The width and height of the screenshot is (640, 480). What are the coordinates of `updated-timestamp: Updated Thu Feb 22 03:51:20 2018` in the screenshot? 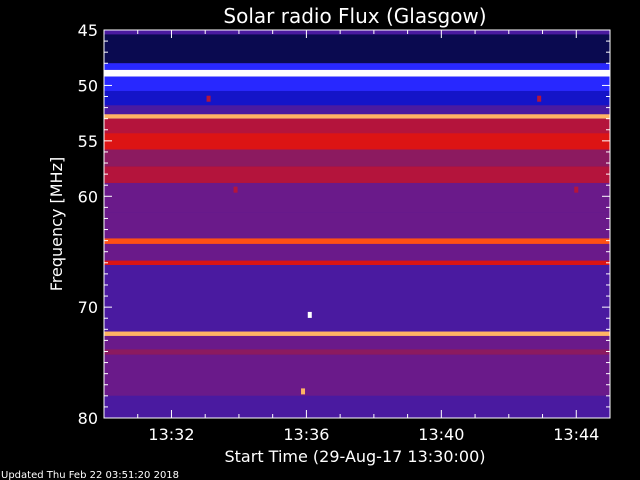 It's located at (90, 475).